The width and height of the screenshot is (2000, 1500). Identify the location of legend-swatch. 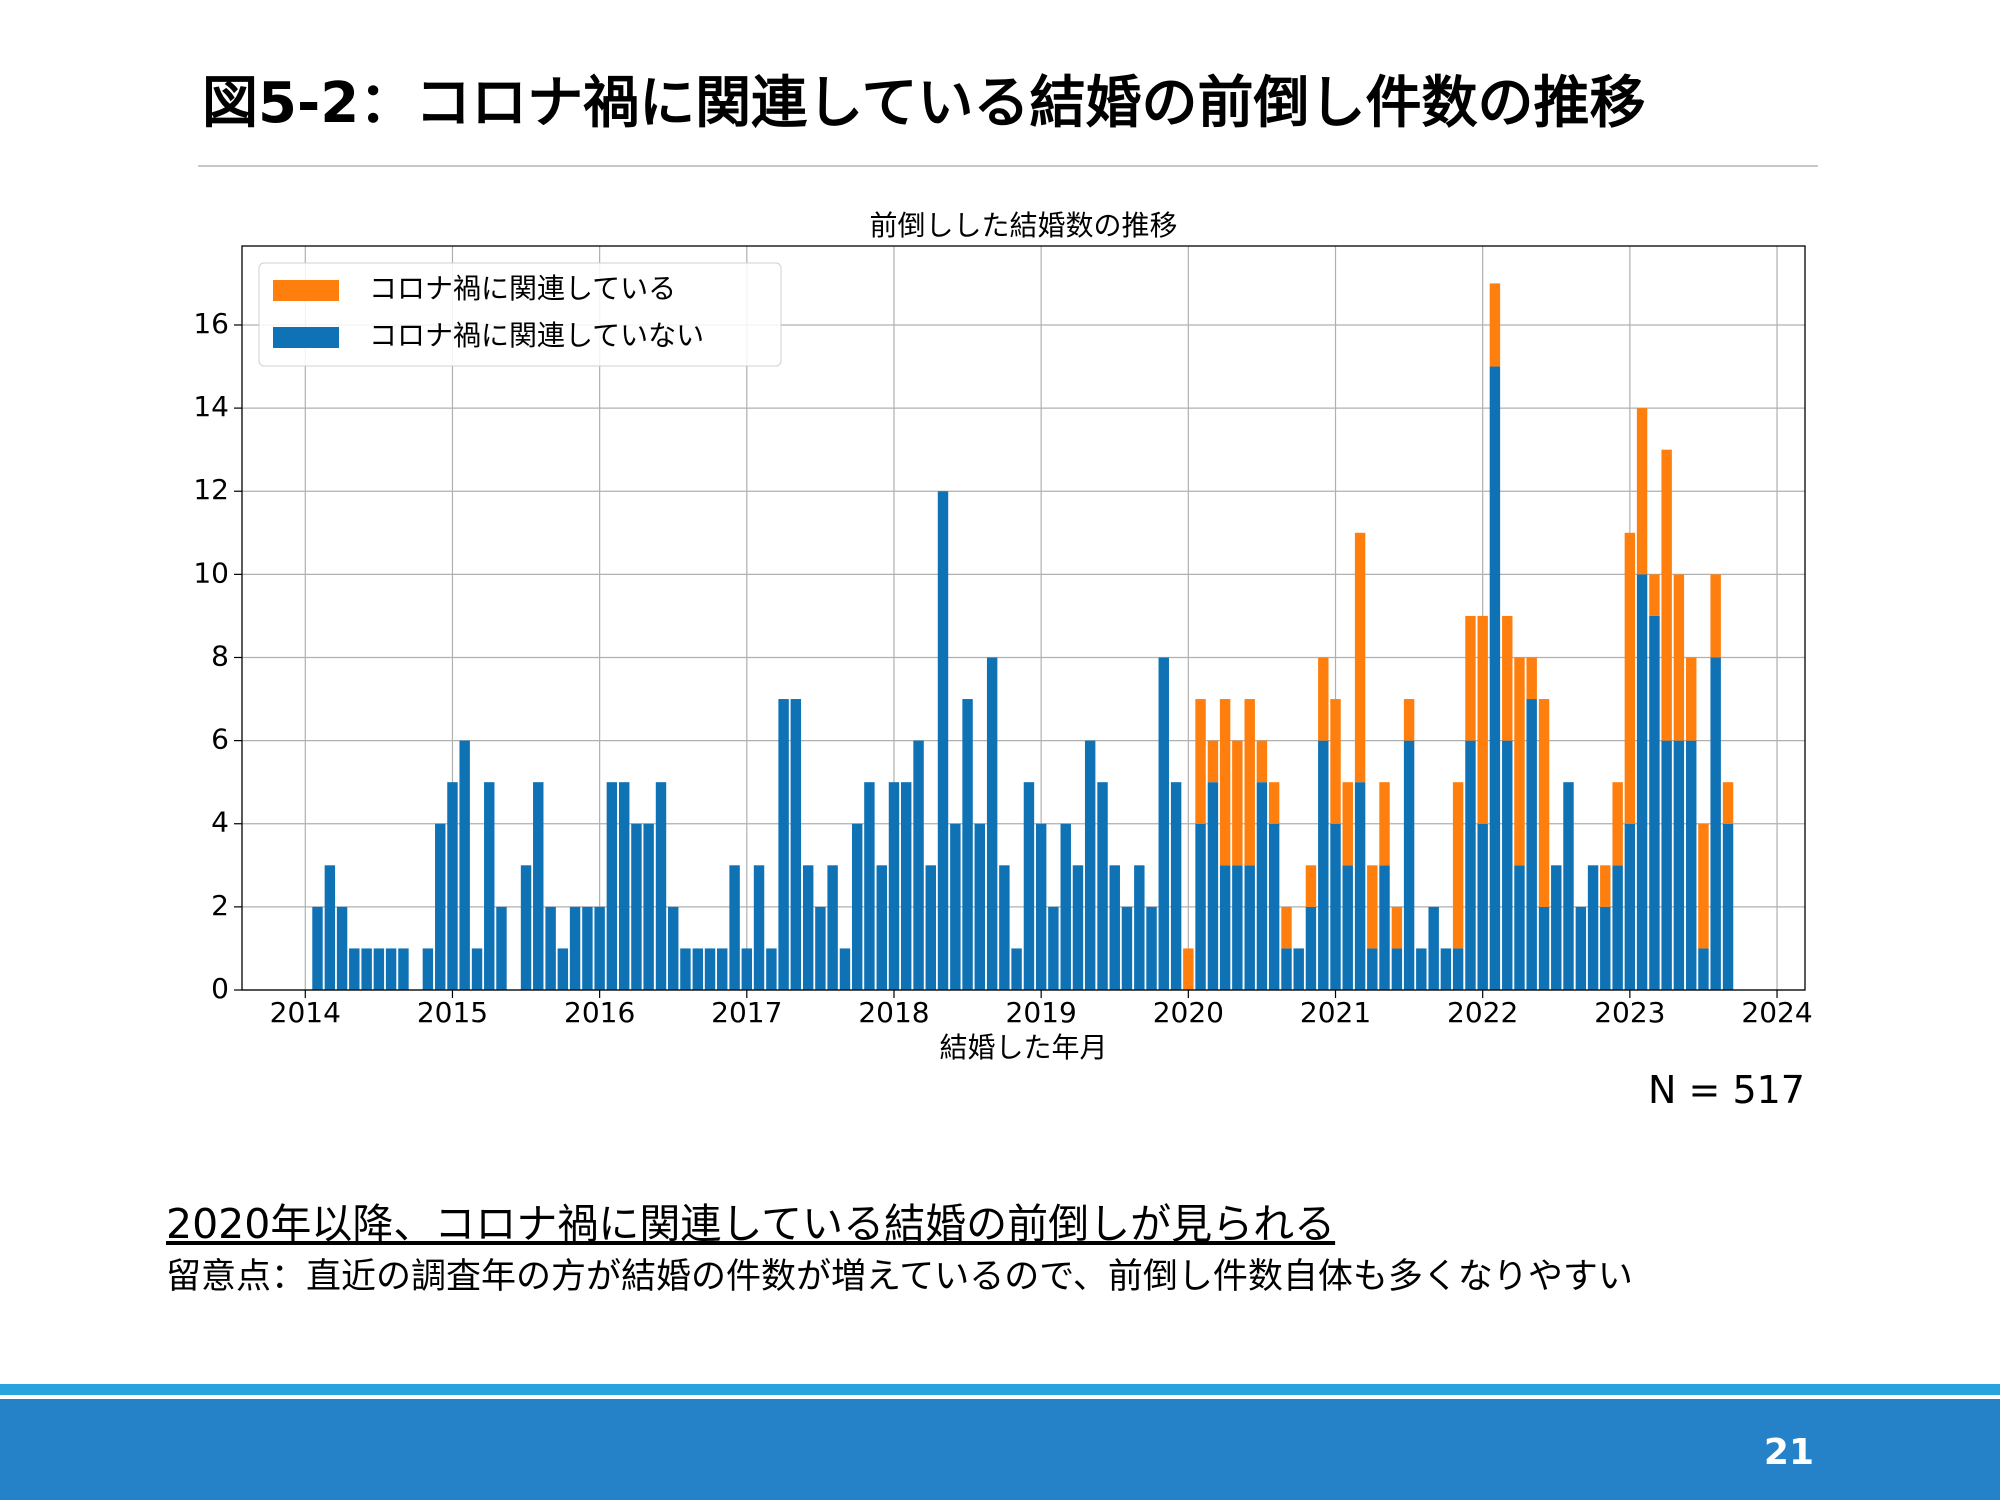
(306, 337).